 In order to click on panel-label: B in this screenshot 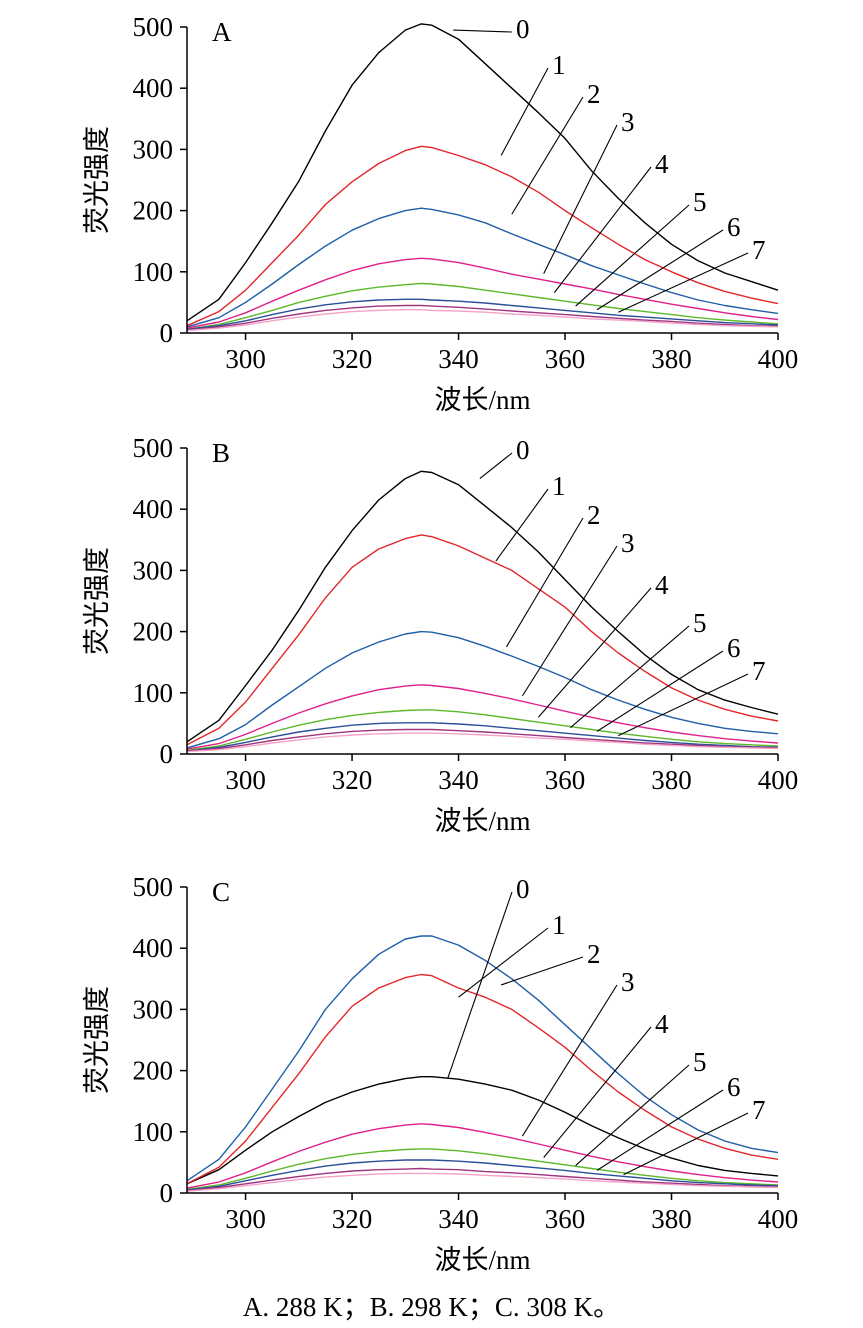, I will do `click(221, 453)`.